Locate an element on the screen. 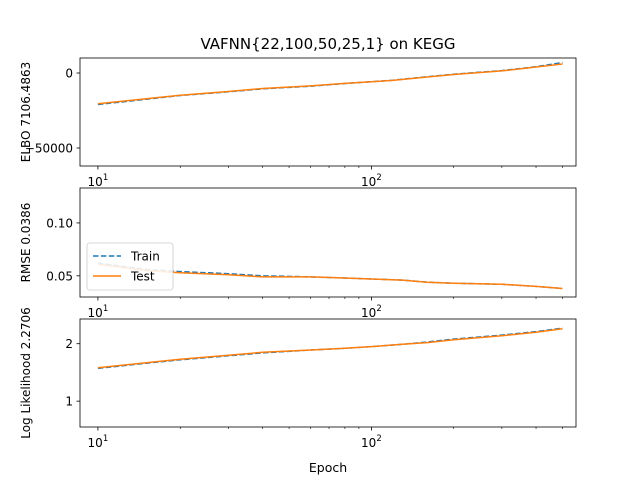 This screenshot has height=480, width=640. y-tick-label: 0.05 is located at coordinates (59, 276).